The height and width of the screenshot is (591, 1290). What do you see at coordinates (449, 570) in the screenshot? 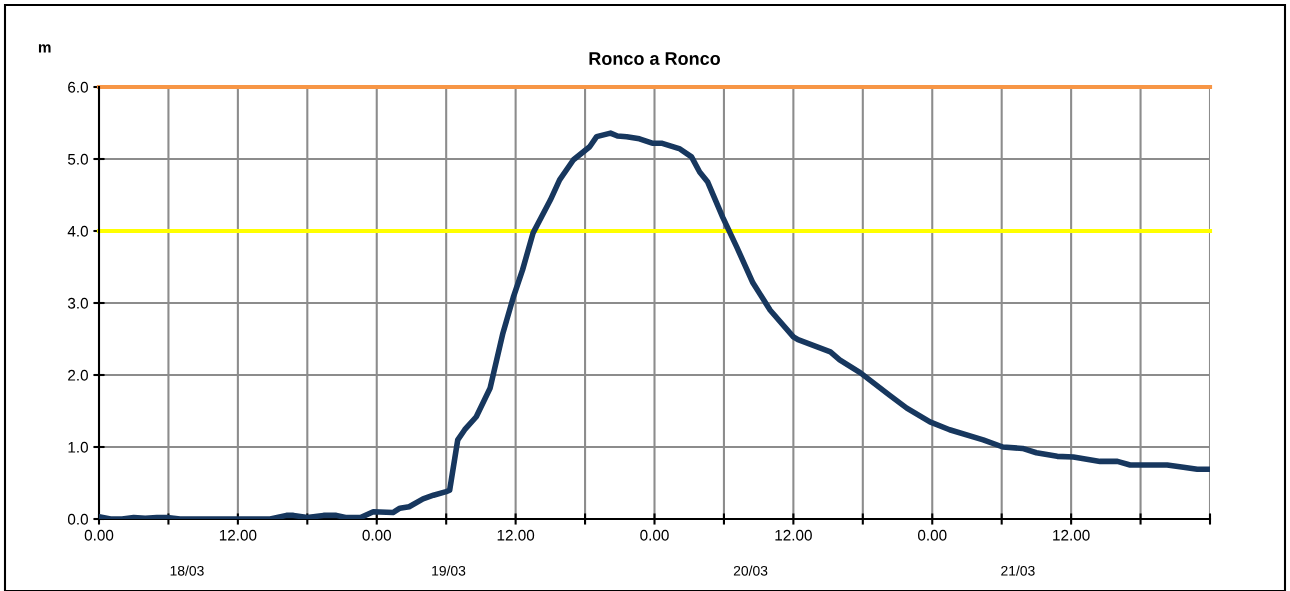
I see `x2-tick-label: 19/03` at bounding box center [449, 570].